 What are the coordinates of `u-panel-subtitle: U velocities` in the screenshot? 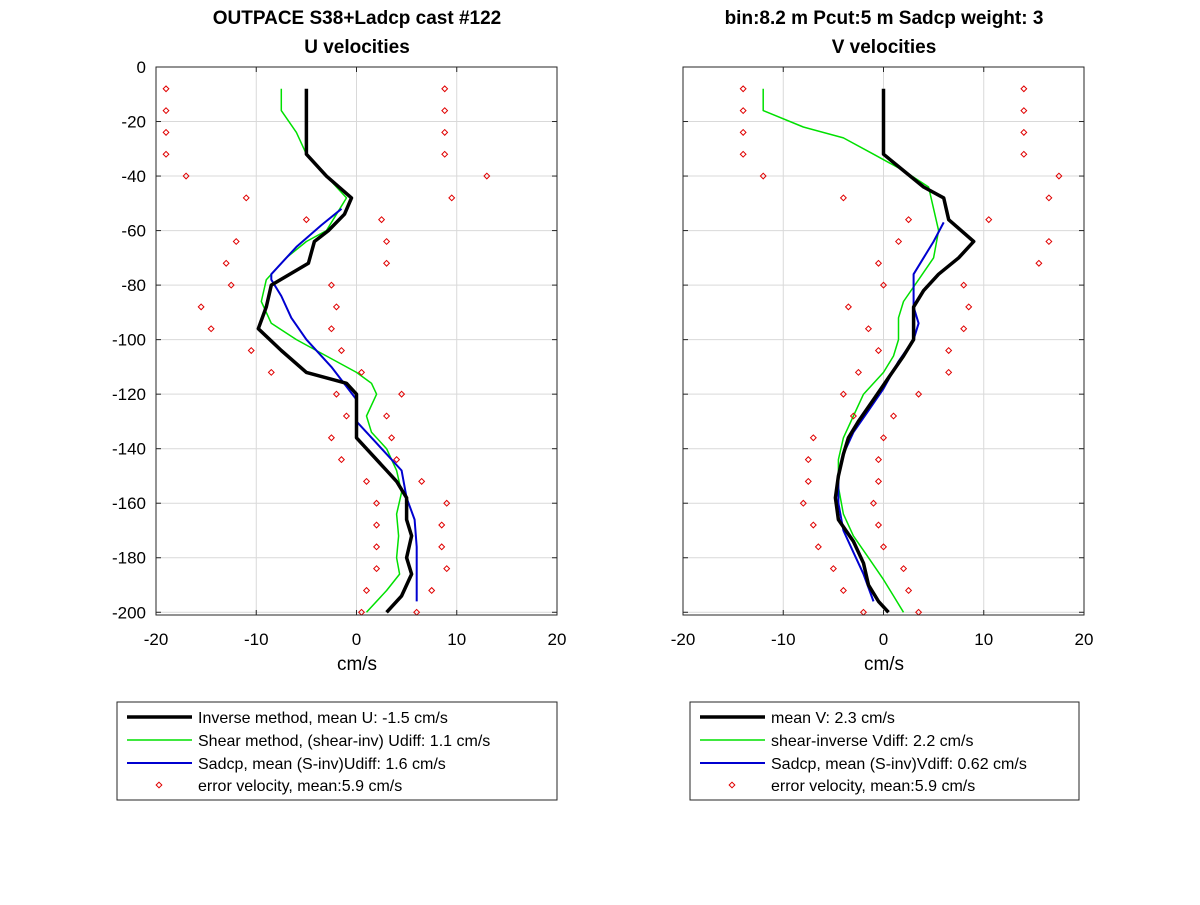 It's located at (357, 47).